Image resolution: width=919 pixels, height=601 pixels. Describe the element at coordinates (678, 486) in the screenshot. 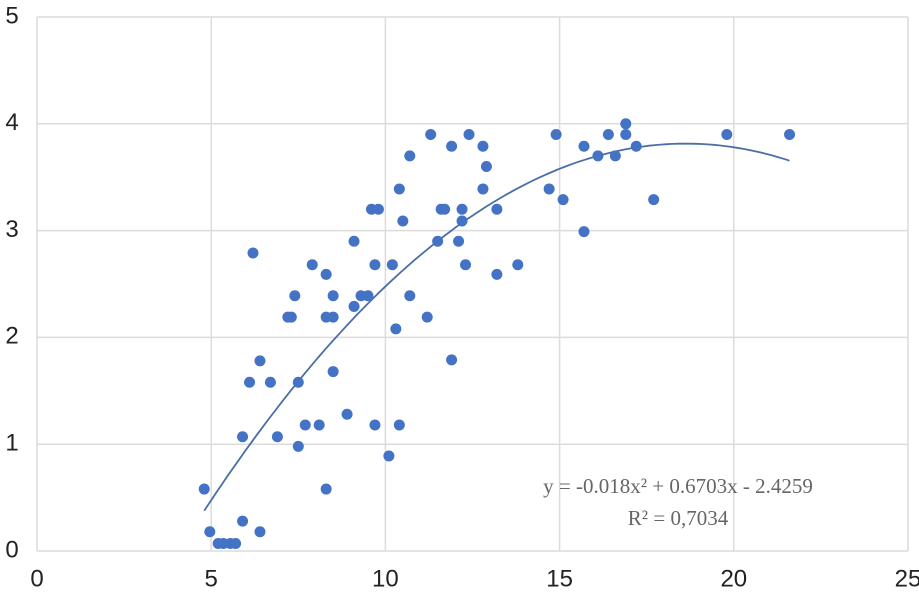

I see `trend-equation: y = -0.018x² + 0.6703x - 2.4259` at that location.